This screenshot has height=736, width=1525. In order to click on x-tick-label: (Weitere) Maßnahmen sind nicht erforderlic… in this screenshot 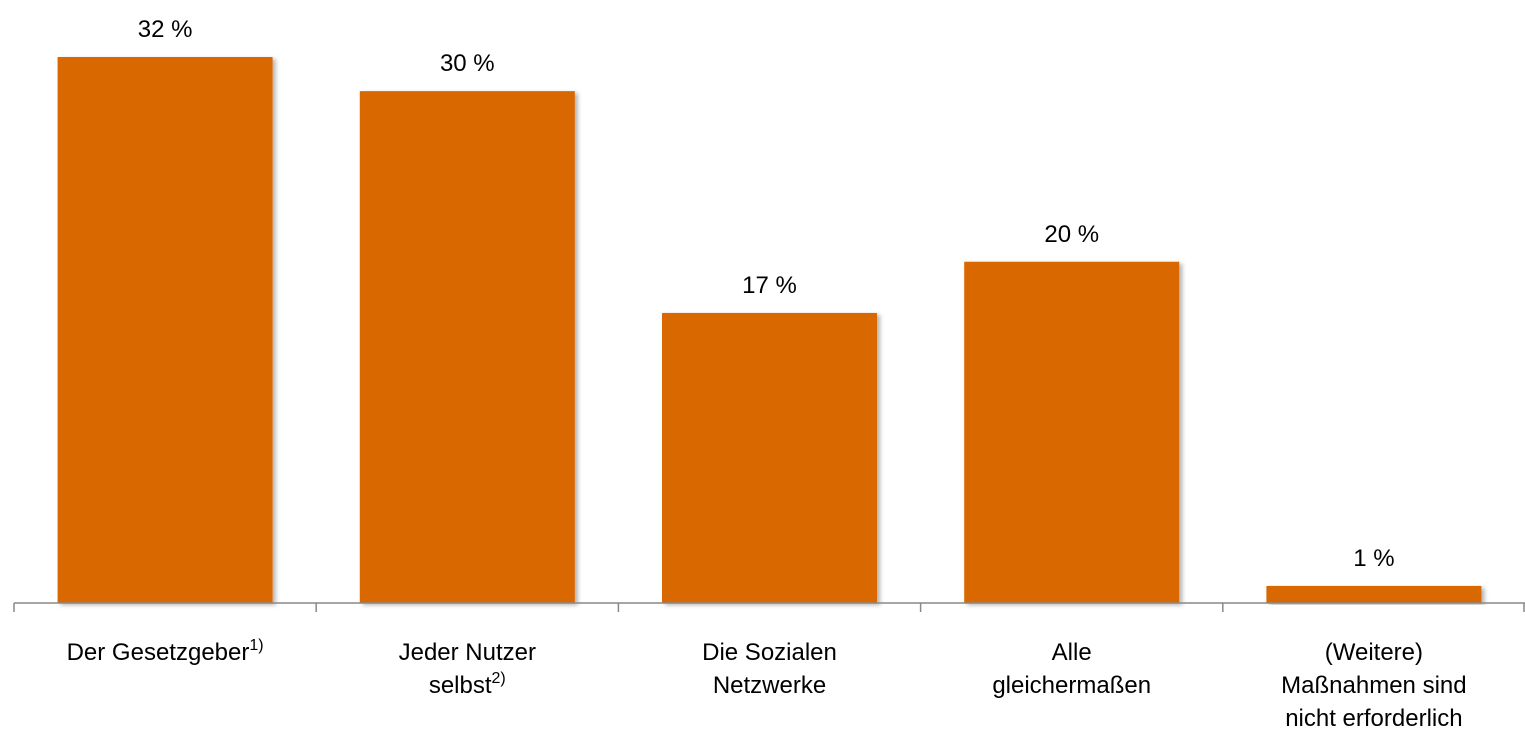, I will do `click(1373, 685)`.